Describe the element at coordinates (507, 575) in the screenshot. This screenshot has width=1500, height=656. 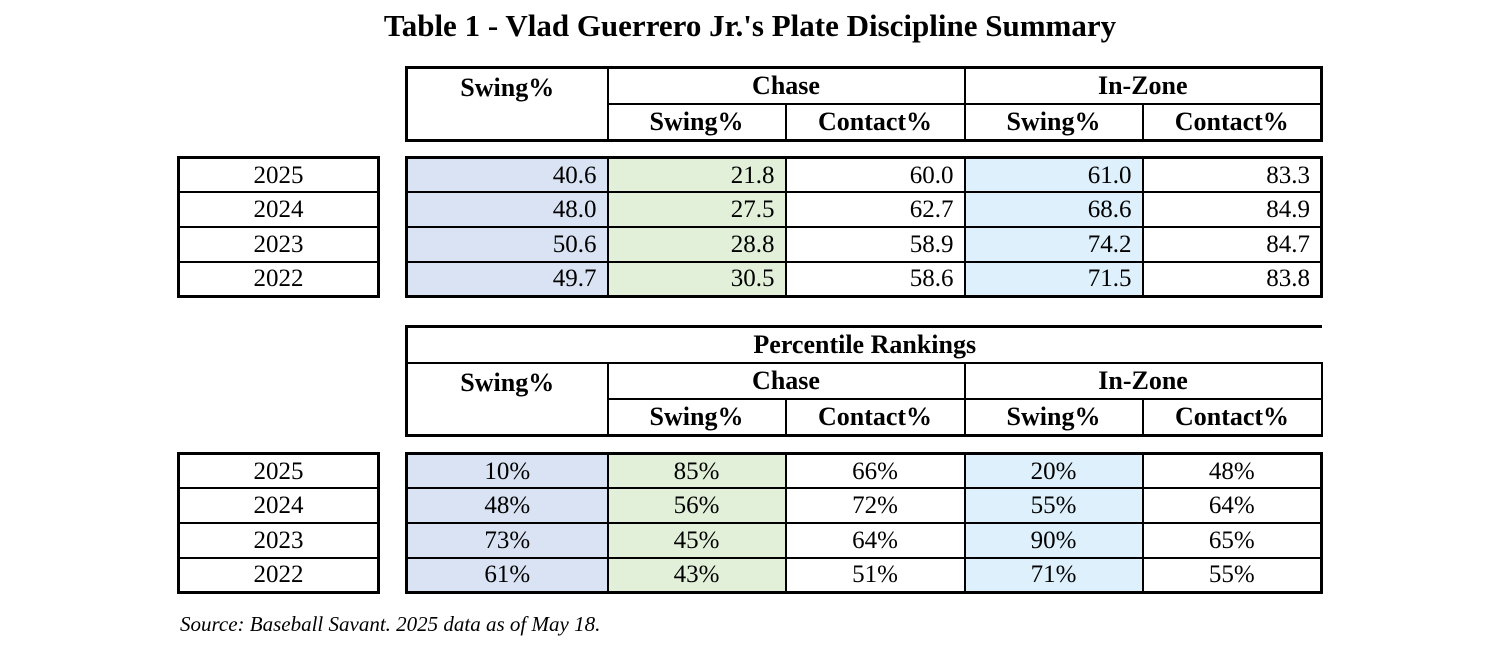
I see `data-cell: 61%` at that location.